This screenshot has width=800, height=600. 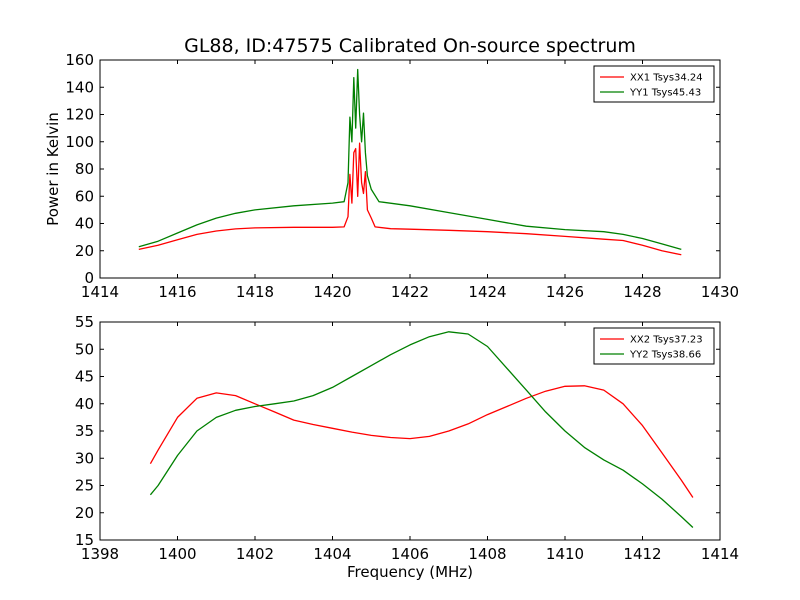 I want to click on legend-label: YY1 Tsys45.43, so click(x=665, y=93).